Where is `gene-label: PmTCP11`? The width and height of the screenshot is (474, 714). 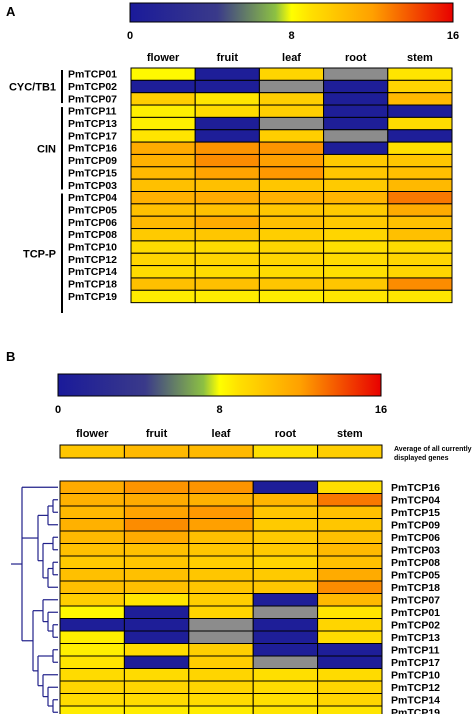 gene-label: PmTCP11 is located at coordinates (415, 651).